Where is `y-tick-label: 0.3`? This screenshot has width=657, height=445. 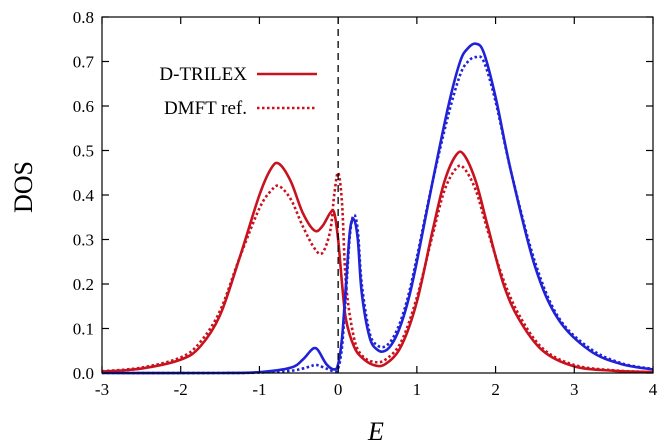 y-tick-label: 0.3 is located at coordinates (83, 240).